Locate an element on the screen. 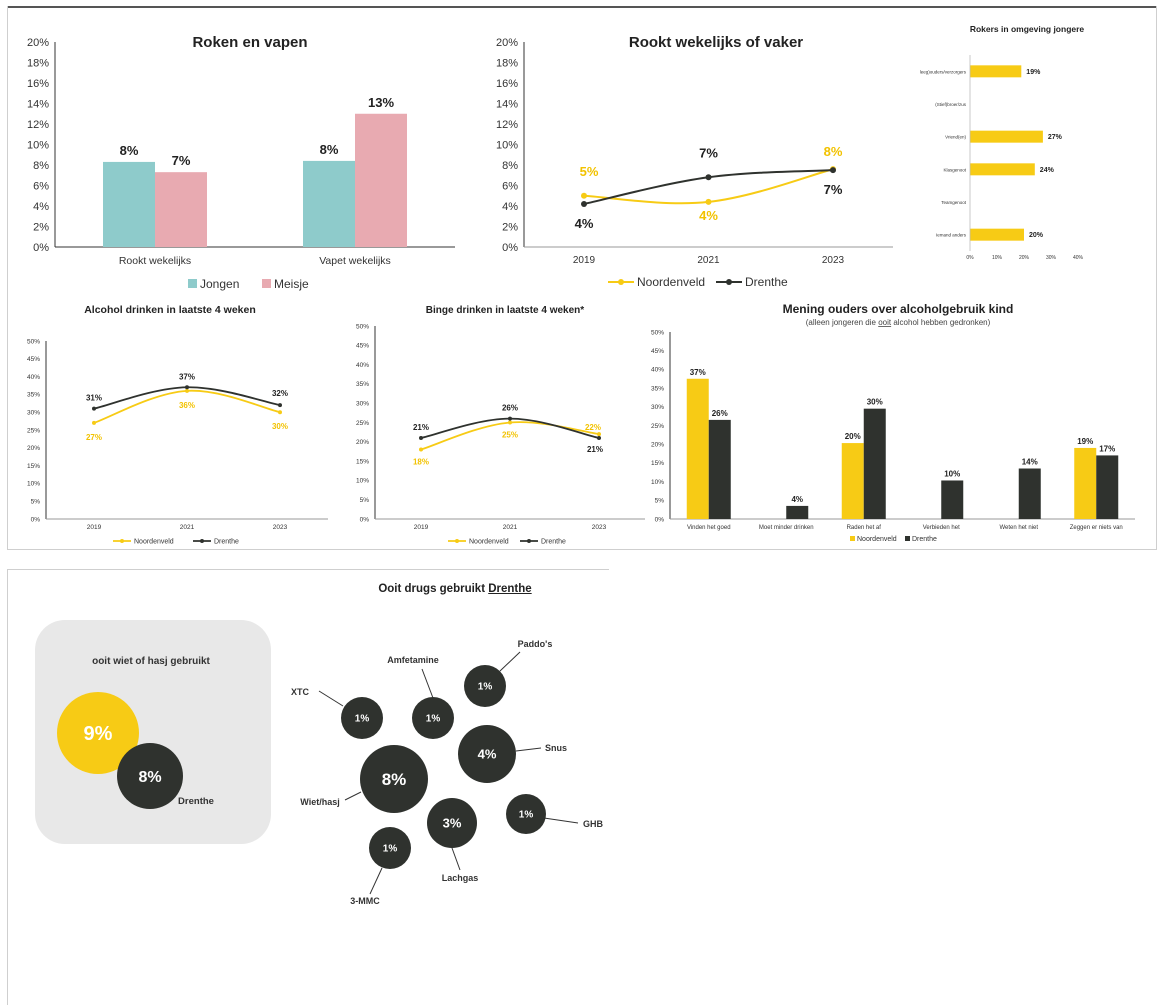 The image size is (1161, 1005). c2-data-label: 5% is located at coordinates (589, 171).